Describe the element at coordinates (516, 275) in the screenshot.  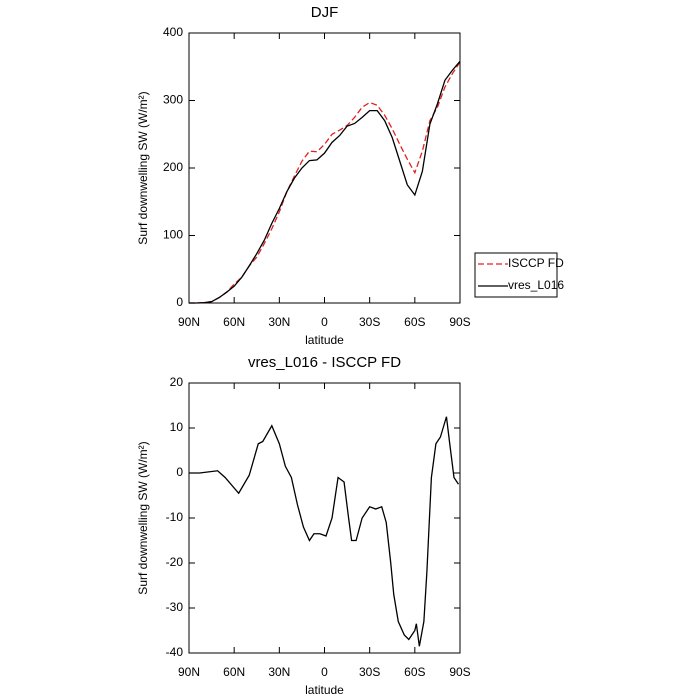
I see `legend-box` at that location.